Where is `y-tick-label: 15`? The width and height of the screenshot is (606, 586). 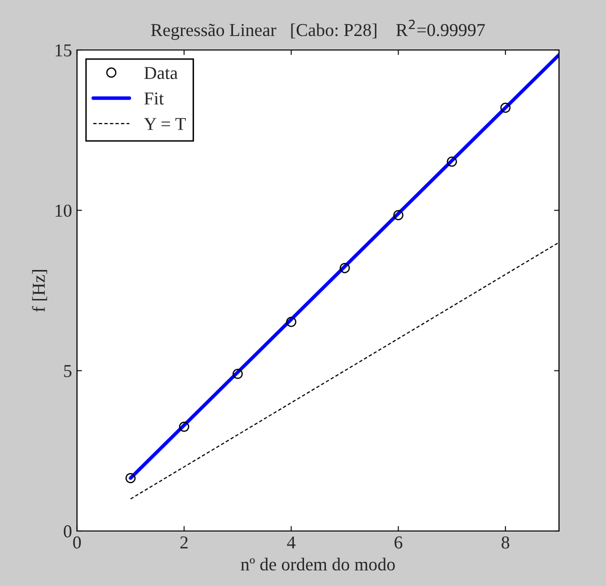
y-tick-label: 15 is located at coordinates (64, 50).